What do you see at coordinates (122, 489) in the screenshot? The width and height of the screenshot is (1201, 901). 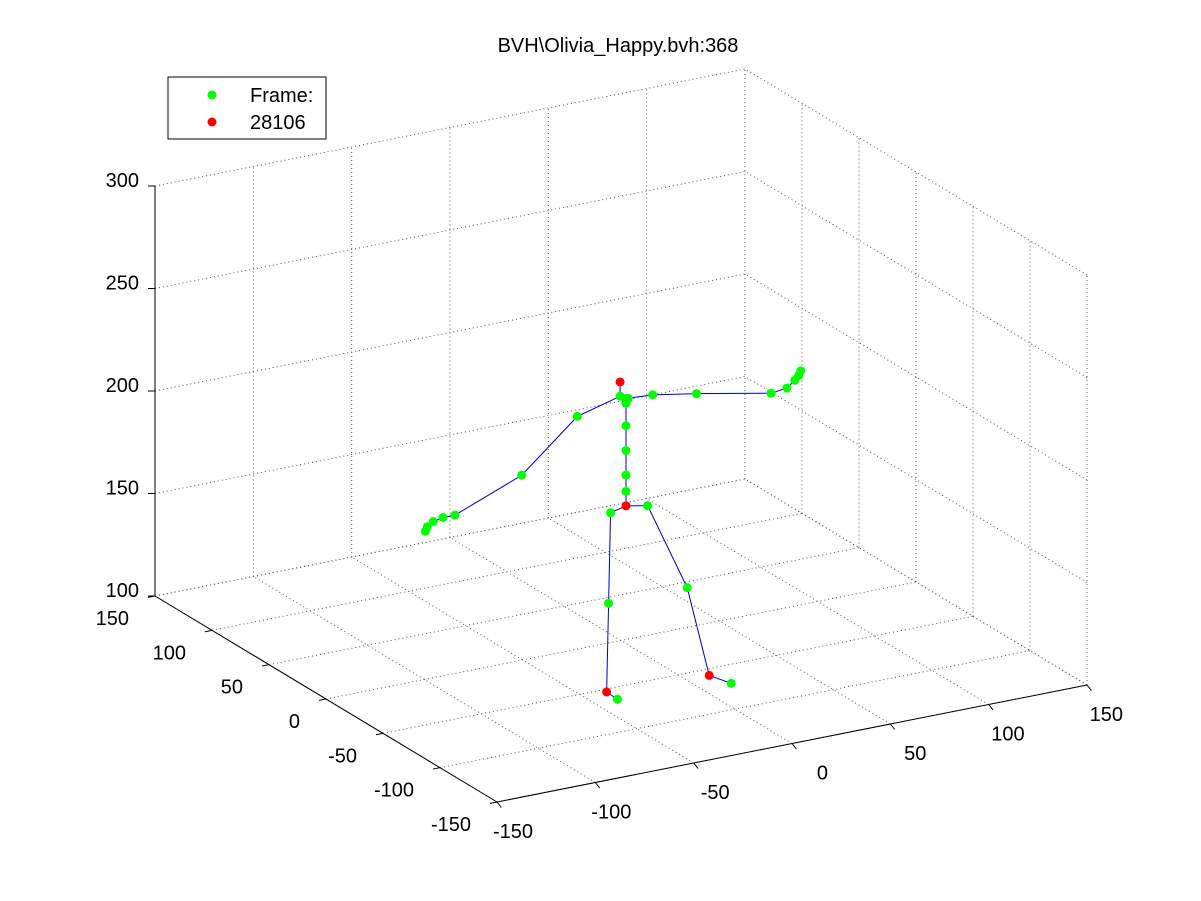 I see `z-tick-label: 150` at bounding box center [122, 489].